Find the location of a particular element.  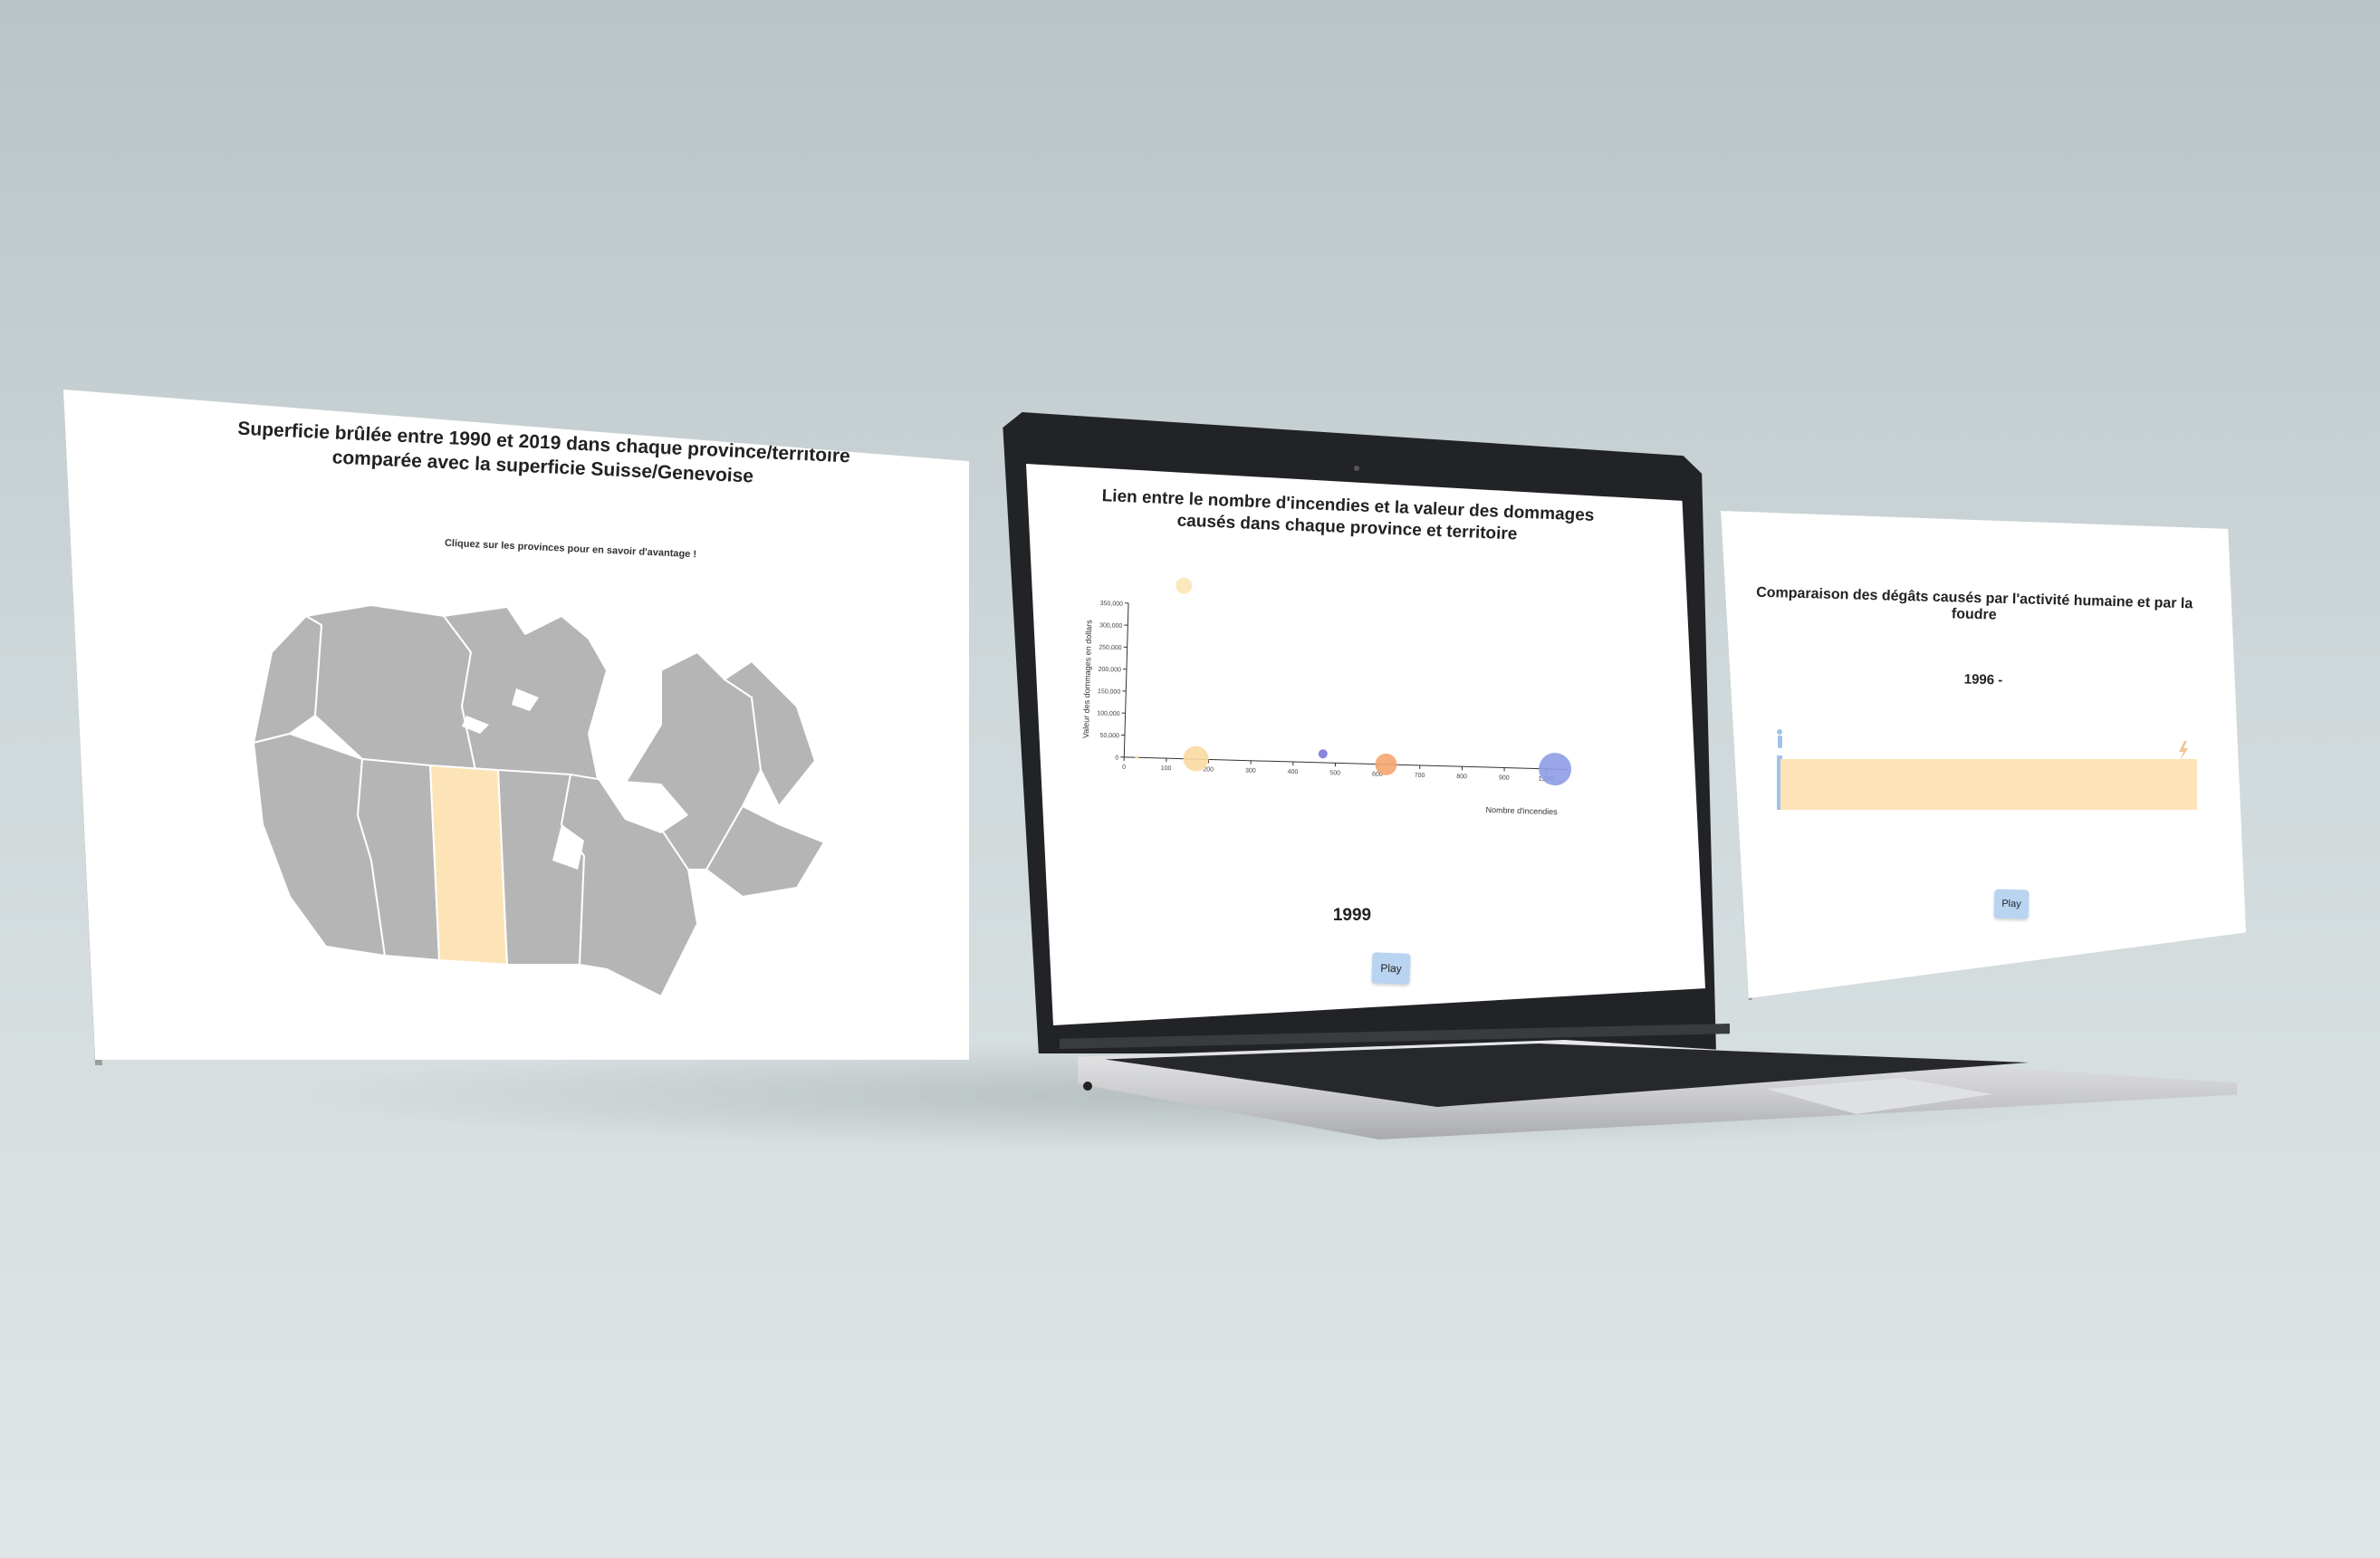

x-tick-label: 200 is located at coordinates (1209, 769).